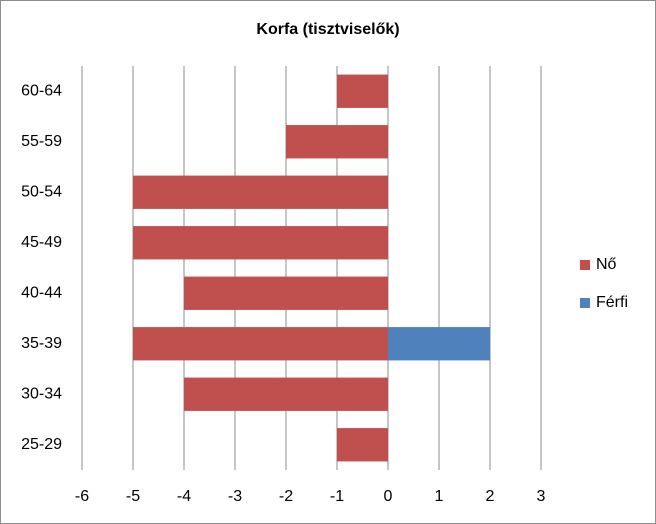  I want to click on x-tick-label: 1, so click(439, 496).